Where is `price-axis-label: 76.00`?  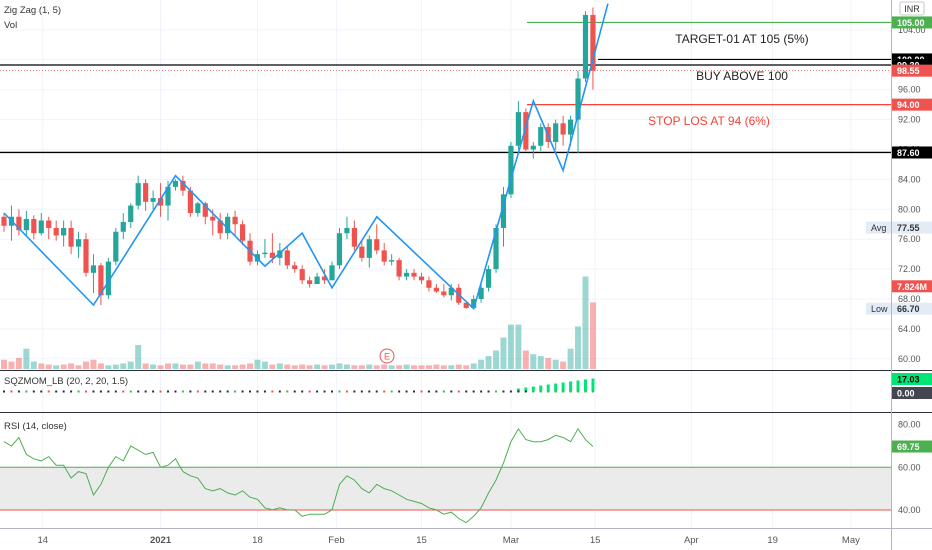
price-axis-label: 76.00 is located at coordinates (909, 239).